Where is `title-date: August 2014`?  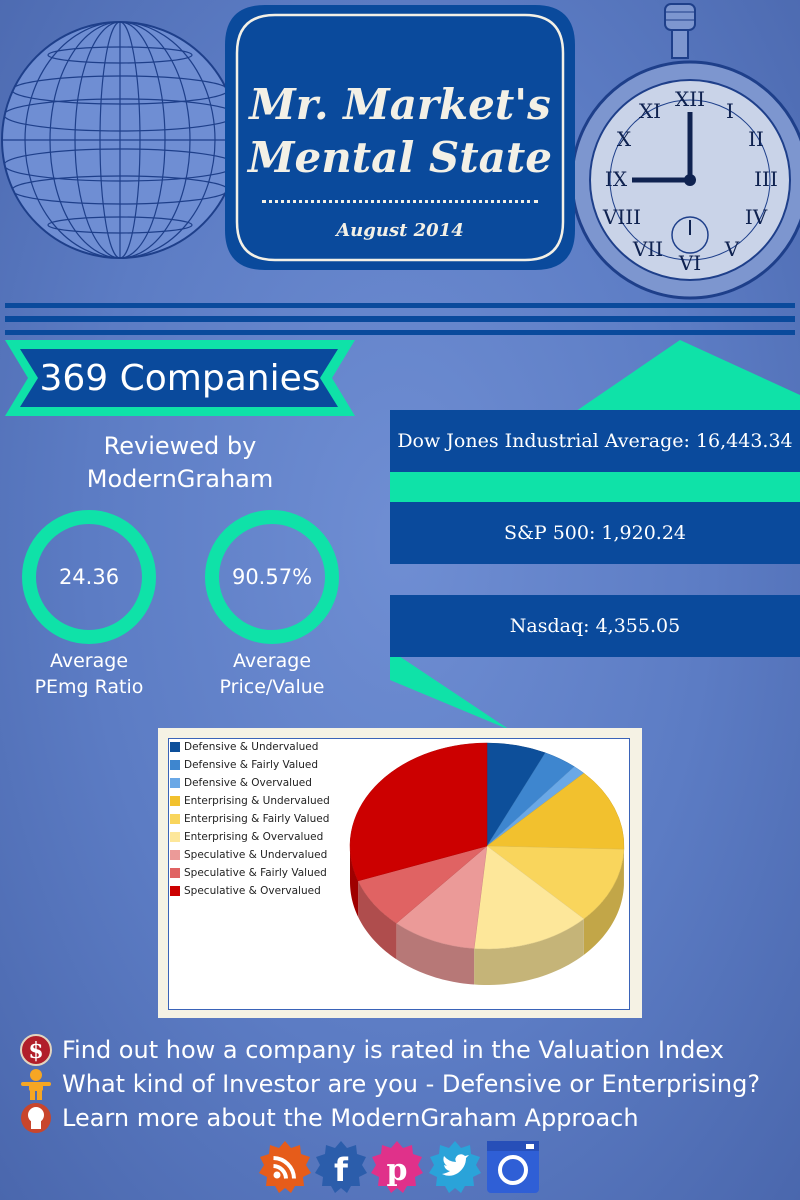
title-date: August 2014 is located at coordinates (400, 230).